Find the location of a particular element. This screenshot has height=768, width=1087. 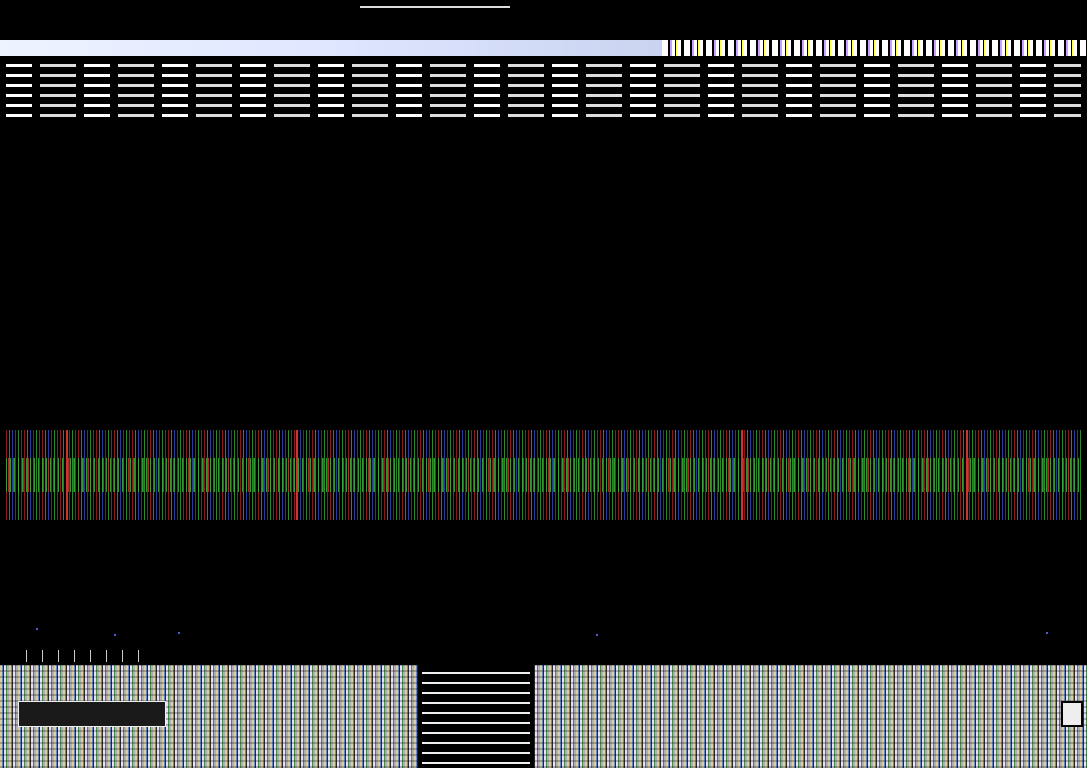

bottom-toolbar is located at coordinates (543, 716).